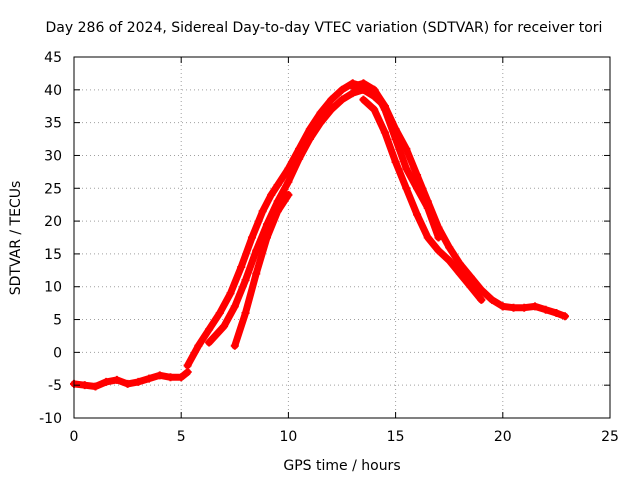  Describe the element at coordinates (610, 437) in the screenshot. I see `x-tick-label: 25` at that location.